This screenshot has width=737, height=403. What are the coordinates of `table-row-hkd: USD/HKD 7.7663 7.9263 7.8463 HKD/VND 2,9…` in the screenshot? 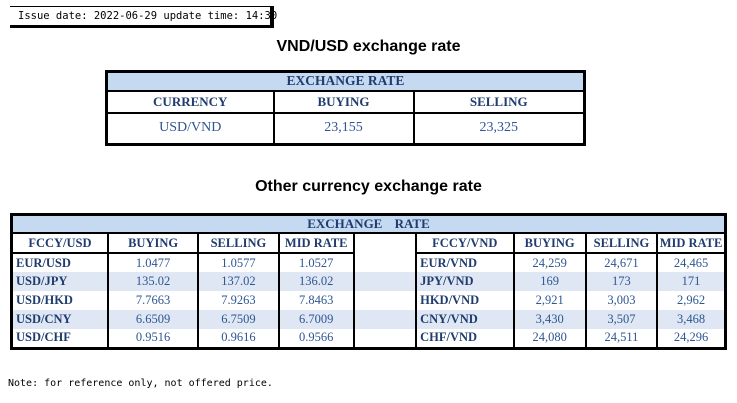 It's located at (368, 300).